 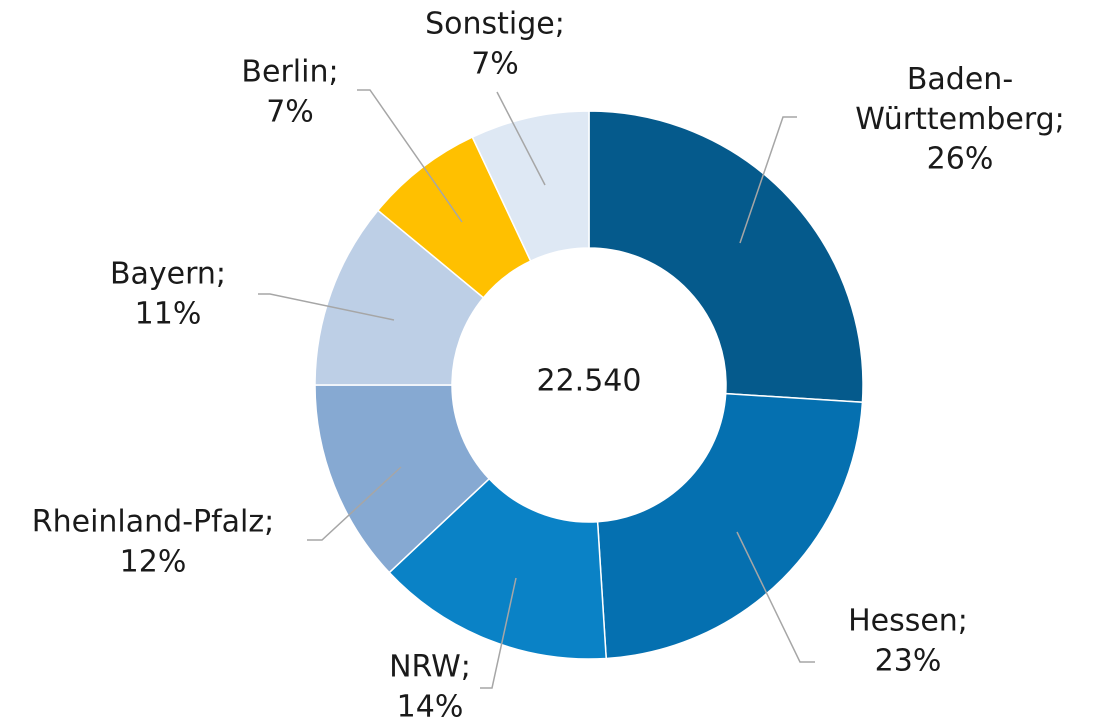 What do you see at coordinates (168, 274) in the screenshot?
I see `slice-label: Bayern;` at bounding box center [168, 274].